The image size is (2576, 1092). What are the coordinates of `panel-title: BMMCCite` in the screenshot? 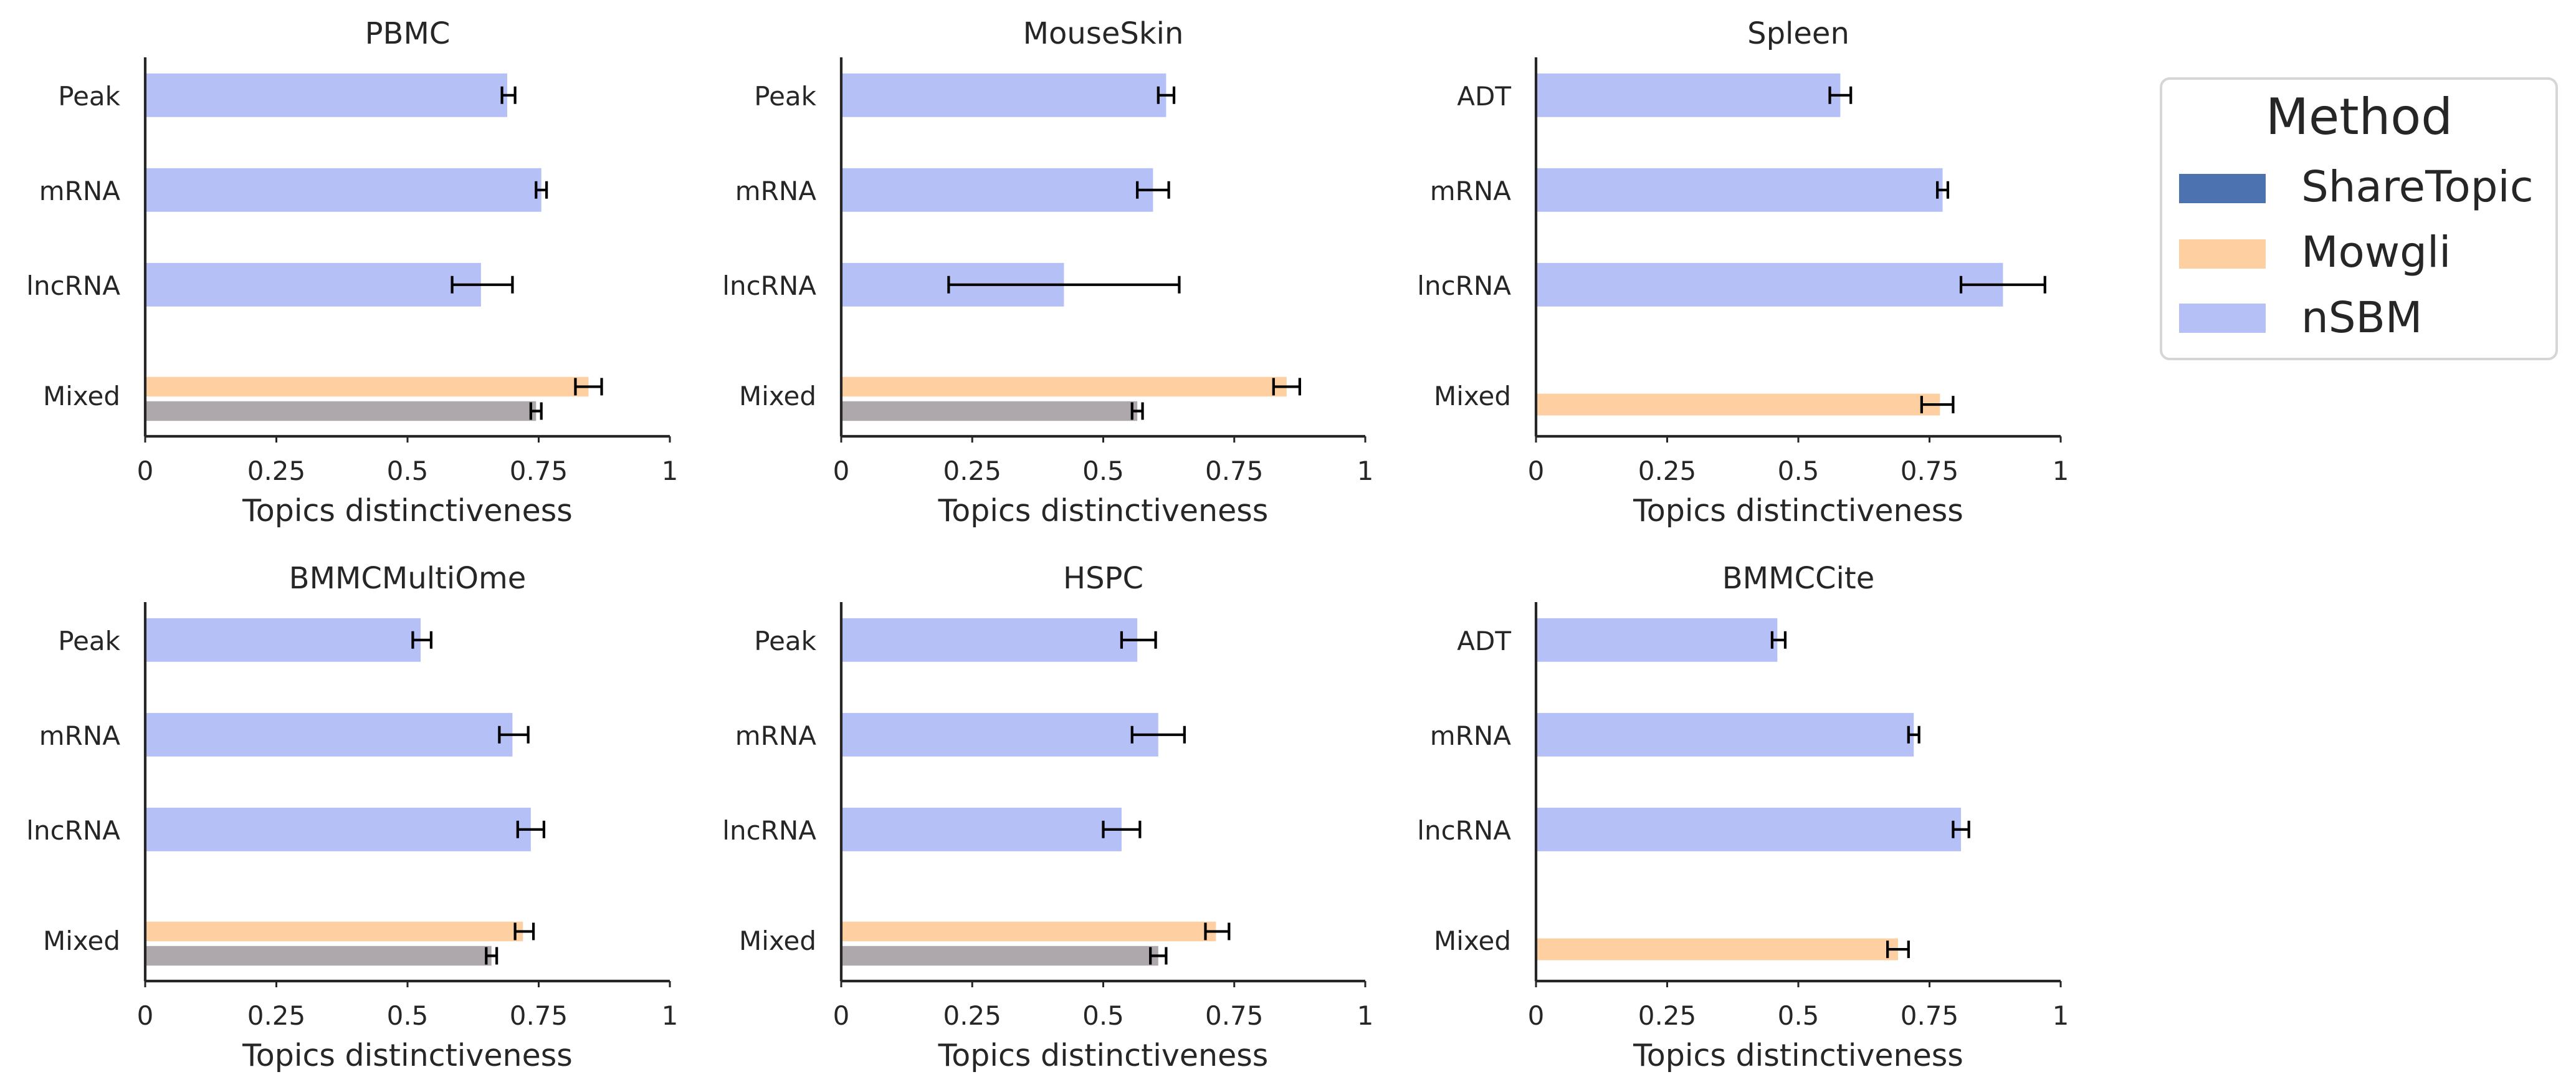 It's located at (1798, 579).